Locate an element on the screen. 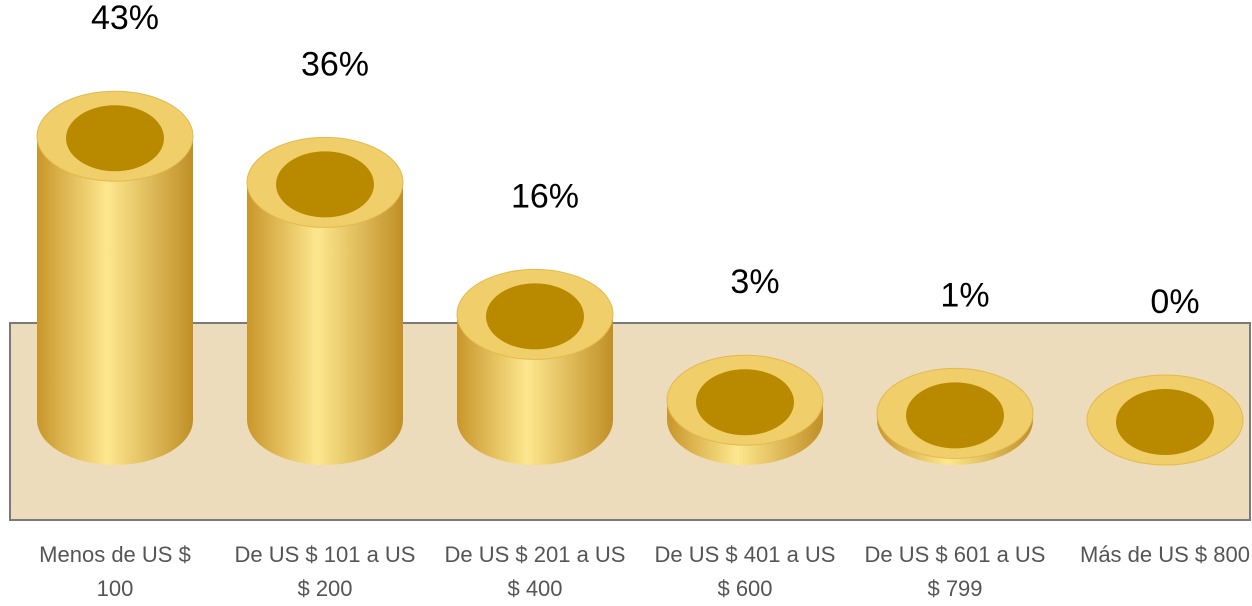 The image size is (1252, 606). category-label: Más de US $ 800 is located at coordinates (1165, 554).